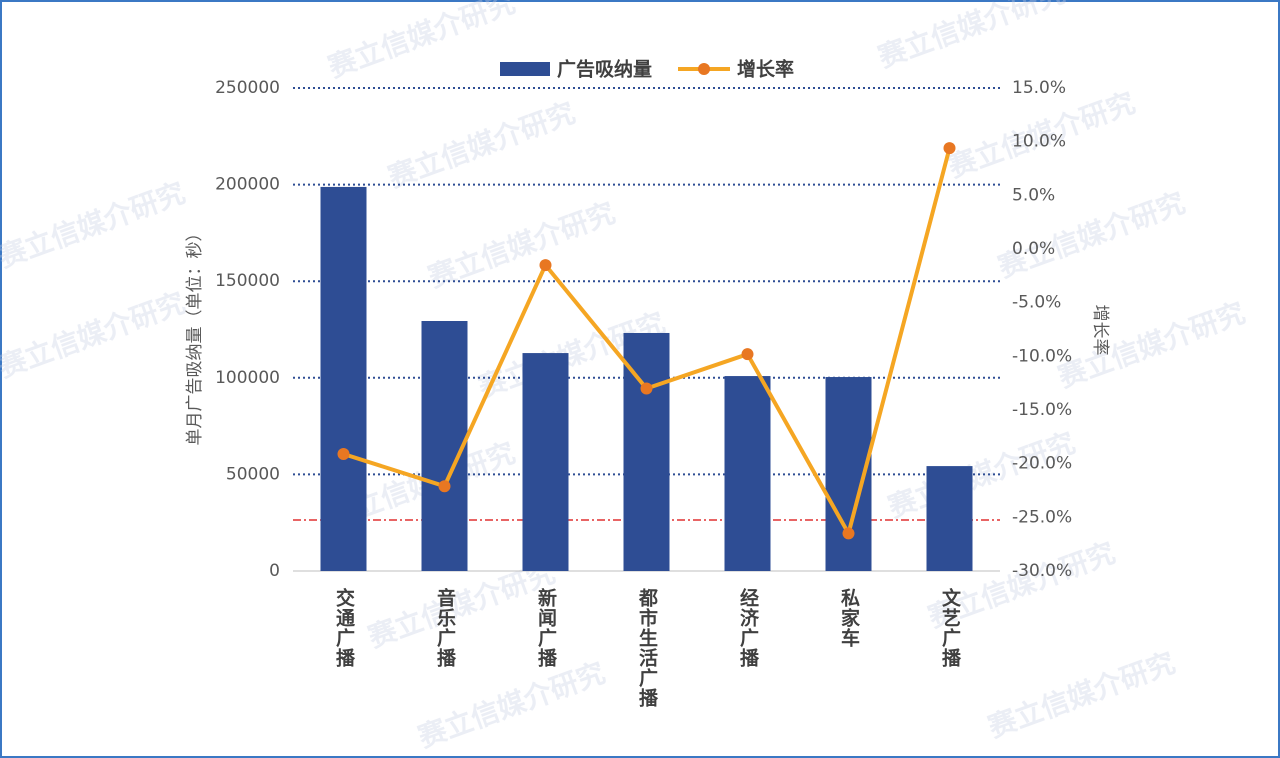  I want to click on y-tick-label: 0, so click(274, 571).